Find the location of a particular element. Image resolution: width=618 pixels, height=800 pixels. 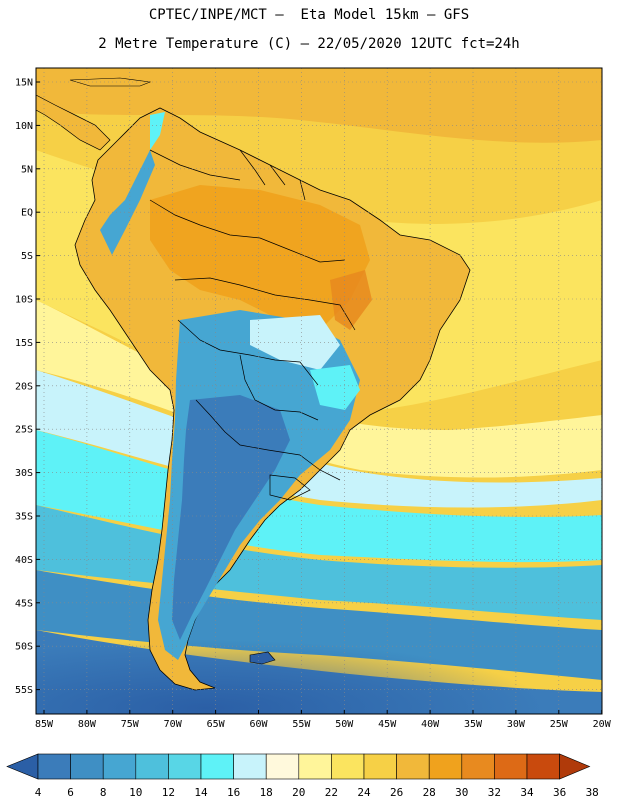

colorbar-label: 30 is located at coordinates (461, 792).